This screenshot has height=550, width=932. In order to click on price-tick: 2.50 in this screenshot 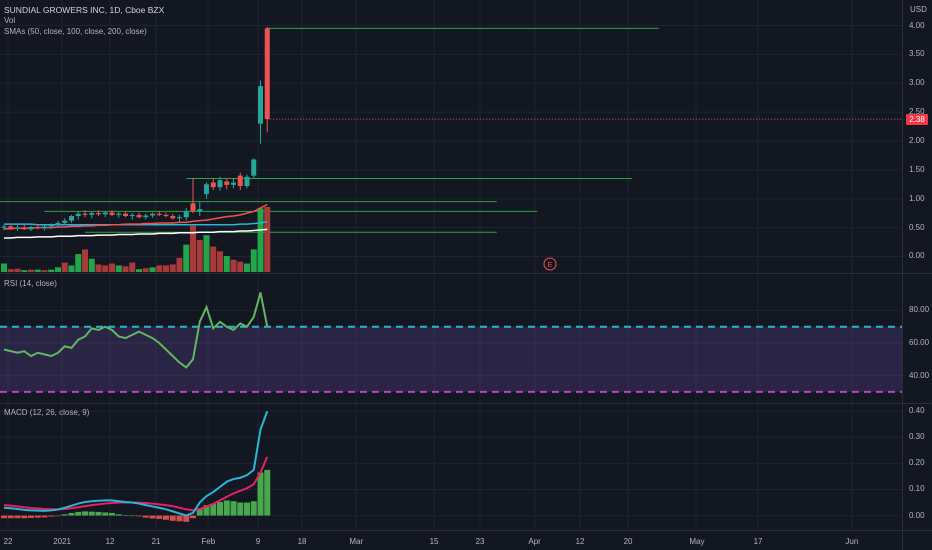, I will do `click(917, 112)`.